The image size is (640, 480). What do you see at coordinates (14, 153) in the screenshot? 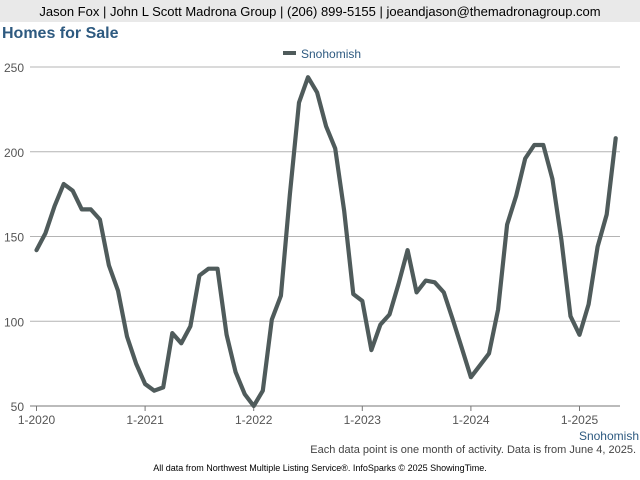
I see `y-tick-label: 200` at bounding box center [14, 153].